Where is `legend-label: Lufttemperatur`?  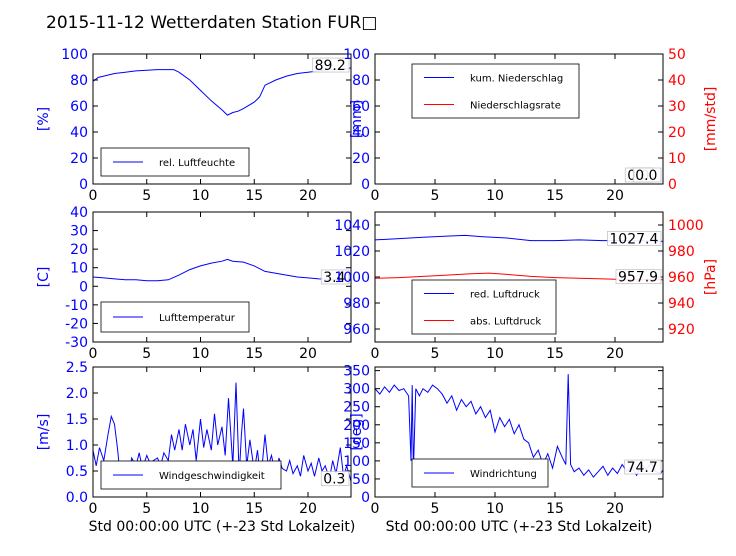
legend-label: Lufttemperatur is located at coordinates (197, 318).